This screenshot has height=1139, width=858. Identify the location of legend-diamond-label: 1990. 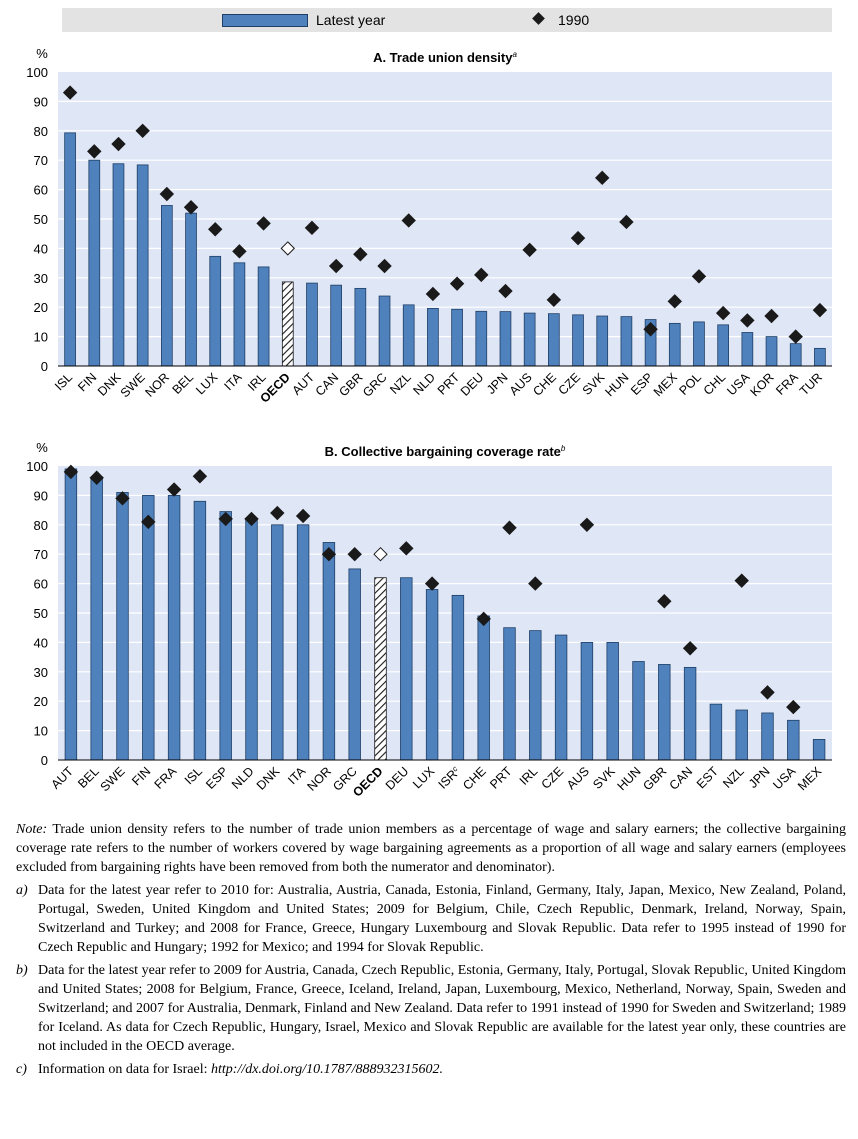
(574, 20).